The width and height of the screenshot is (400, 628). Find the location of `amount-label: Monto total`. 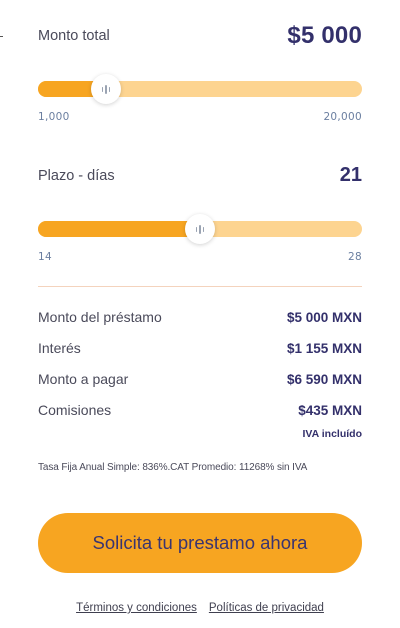

amount-label: Monto total is located at coordinates (74, 36).